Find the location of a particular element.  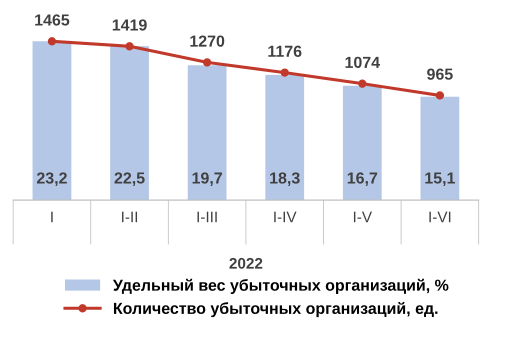

data-label: 22,5 is located at coordinates (129, 179).